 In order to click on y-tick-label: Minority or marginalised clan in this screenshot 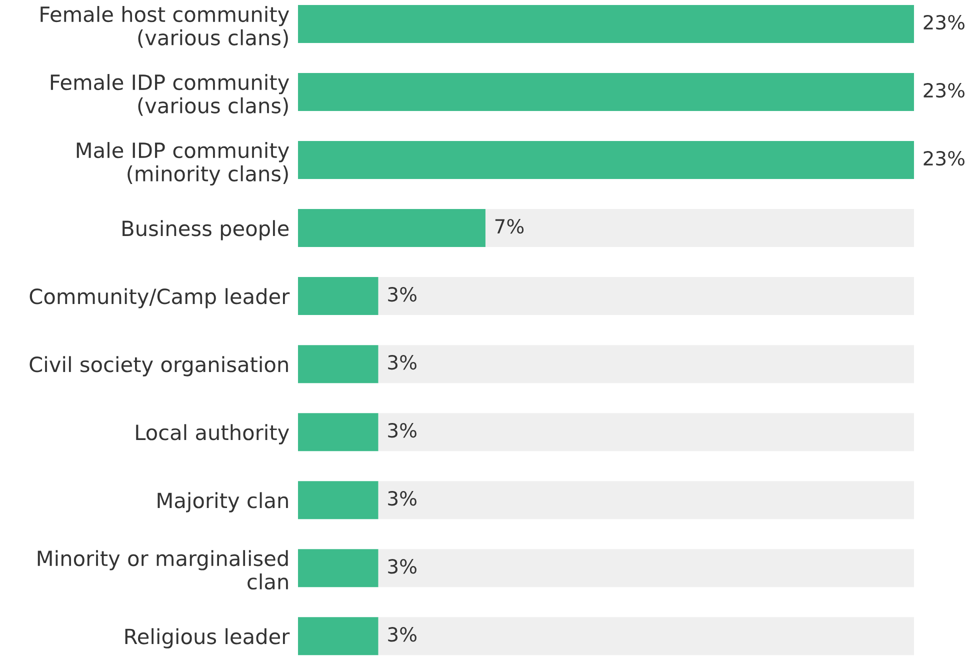, I will do `click(163, 570)`.